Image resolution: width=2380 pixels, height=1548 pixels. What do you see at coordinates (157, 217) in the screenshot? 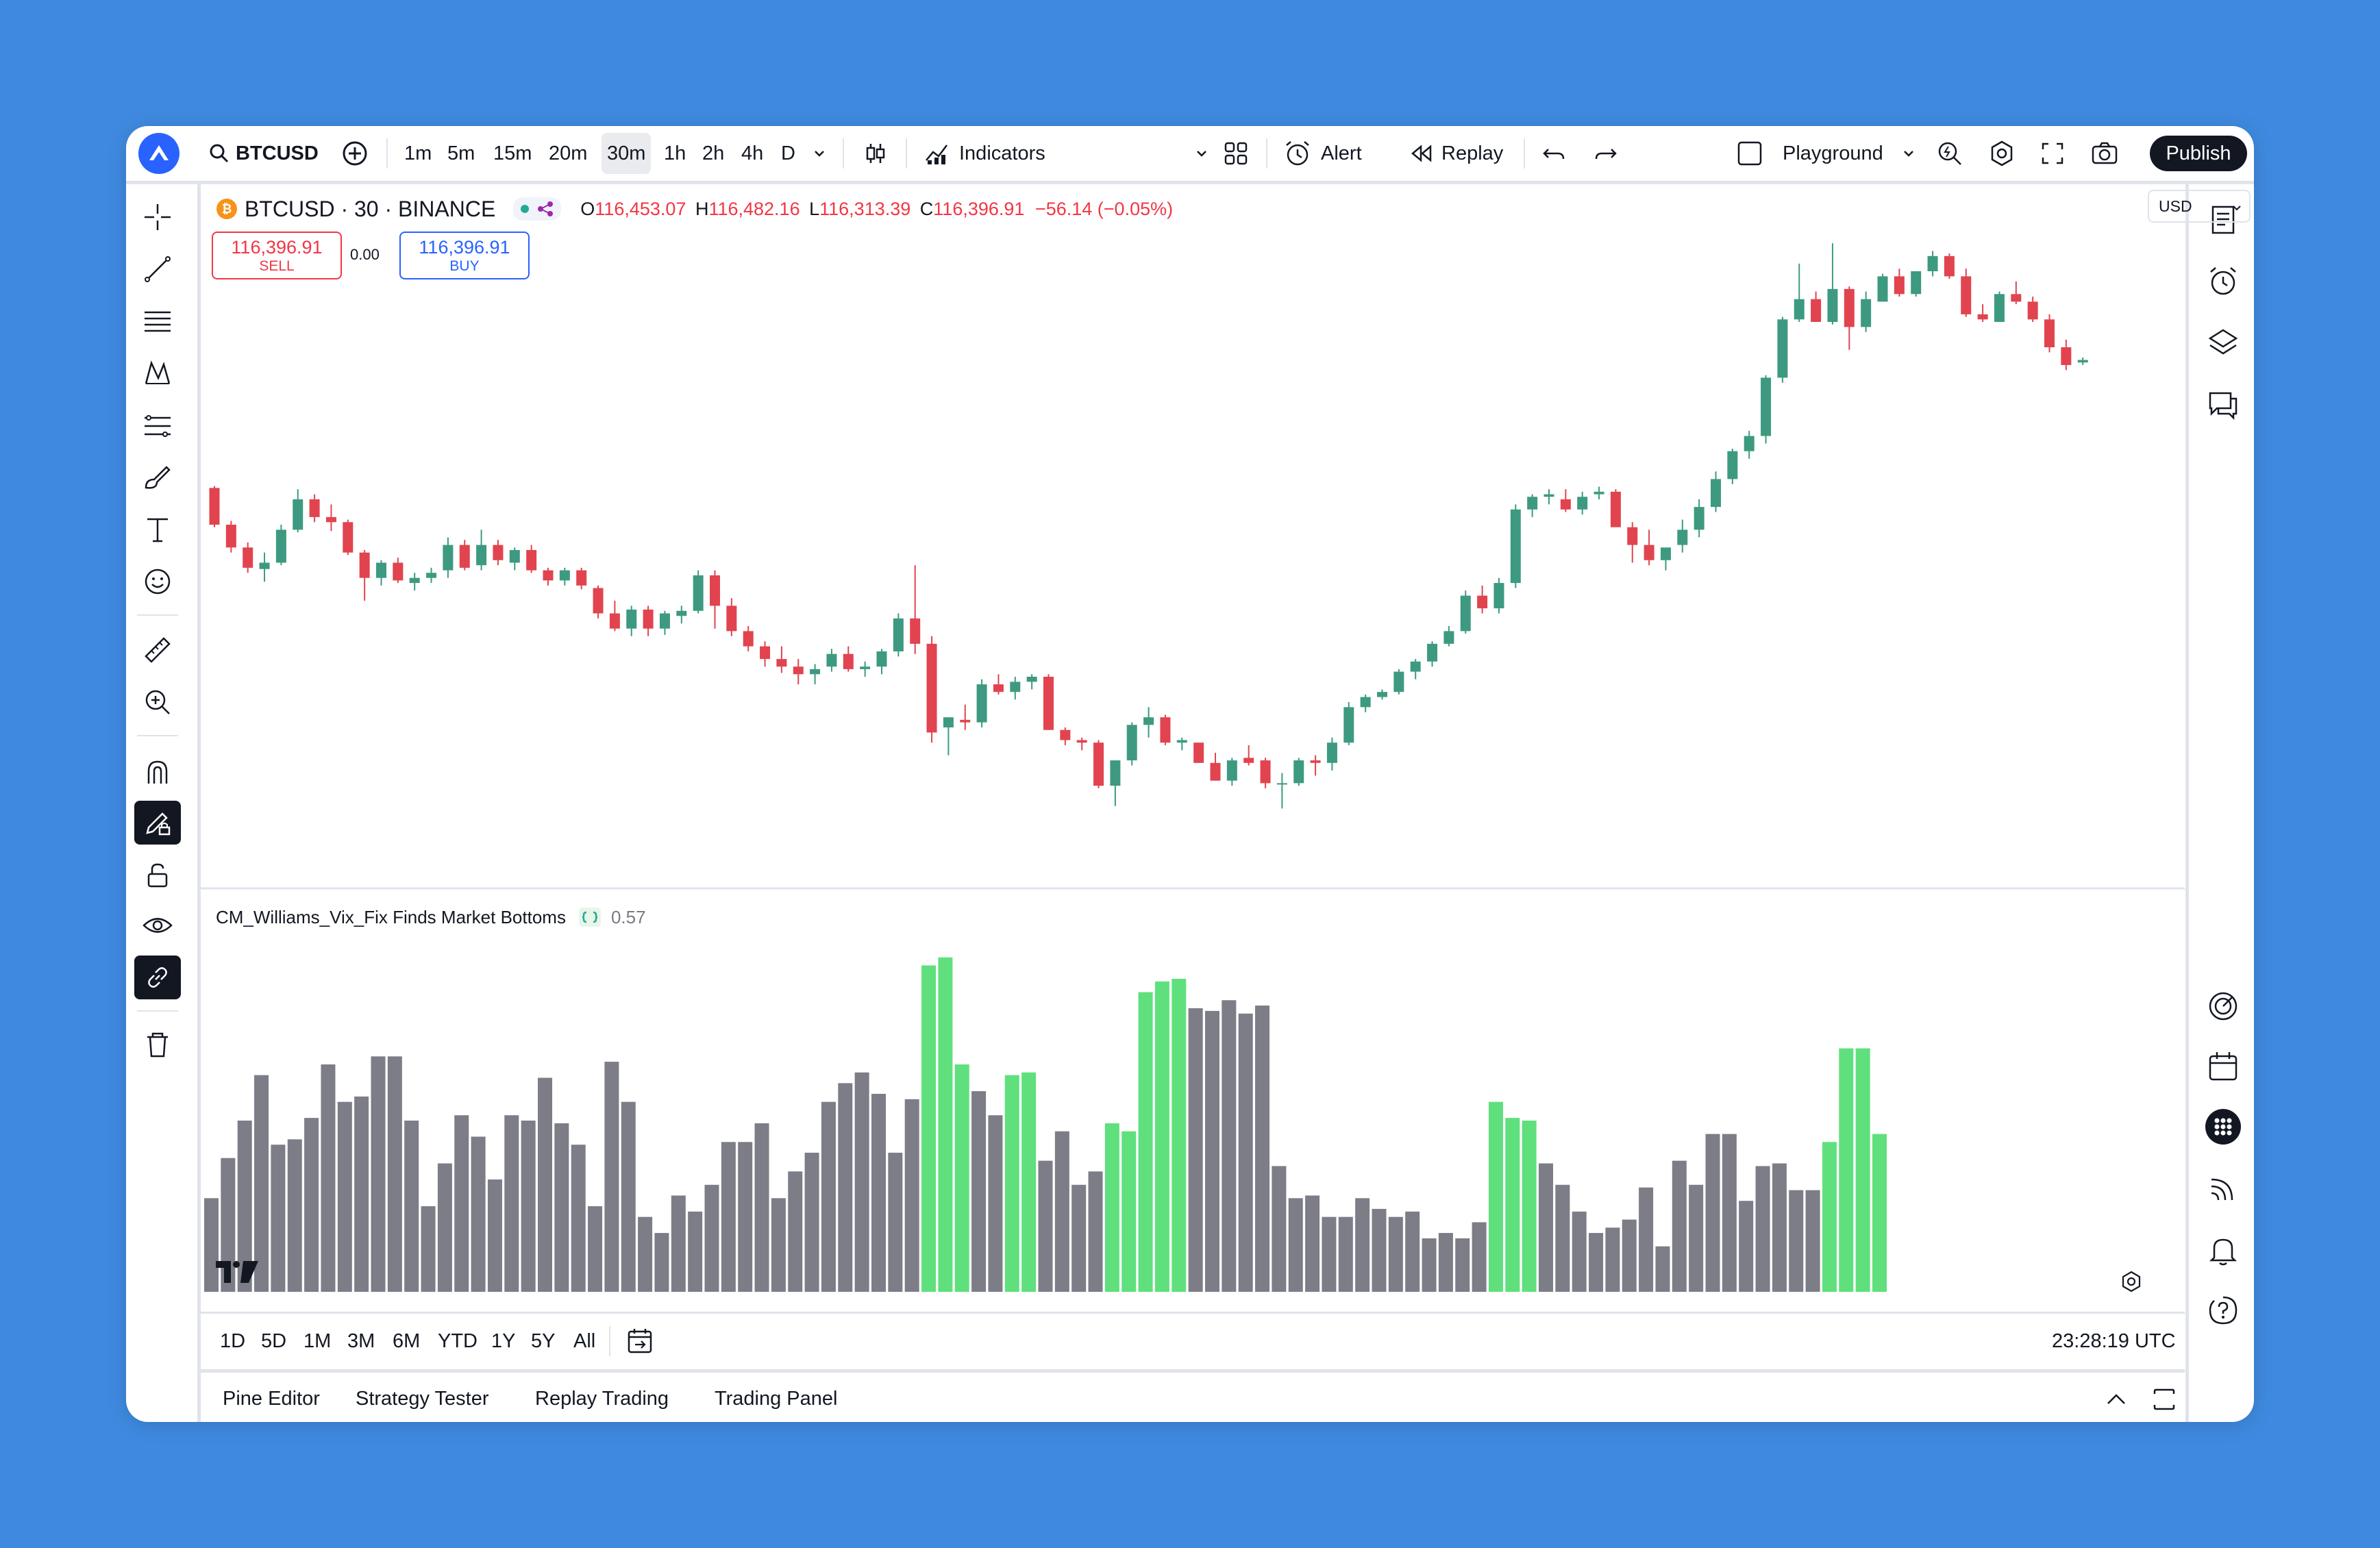
I see `crosshair-tool` at bounding box center [157, 217].